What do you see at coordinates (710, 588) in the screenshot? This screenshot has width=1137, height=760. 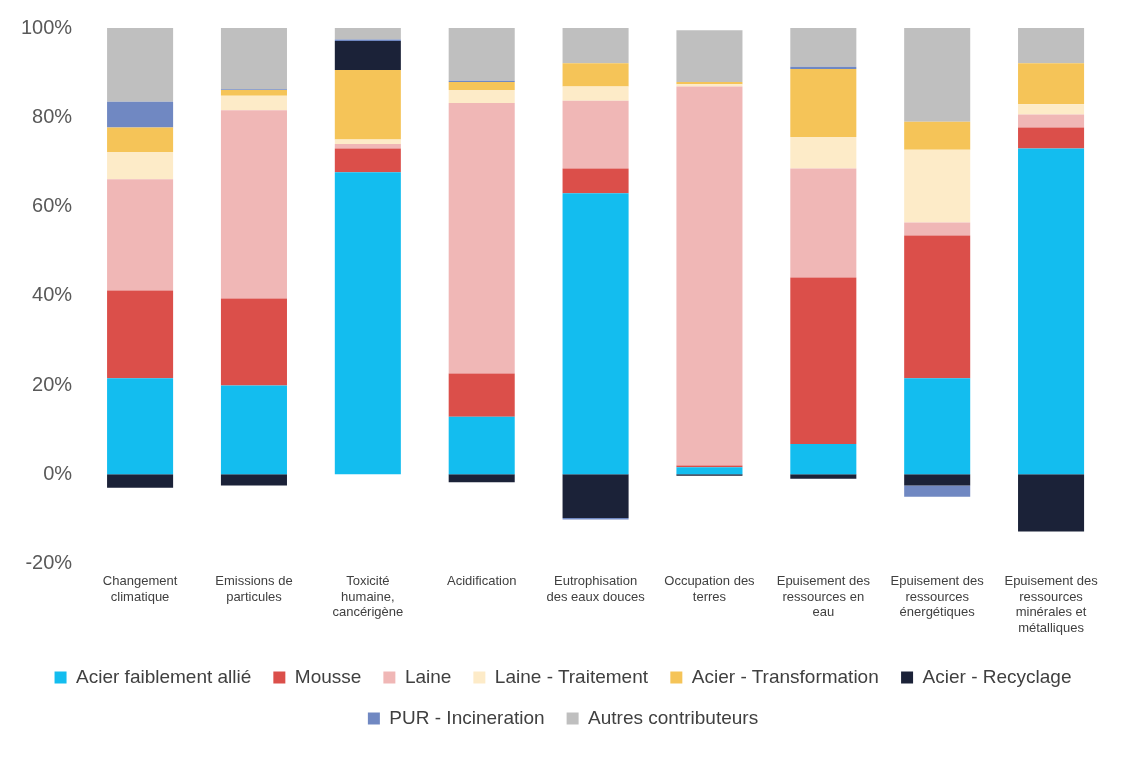 I see `x-tick-label: Occupation des terres` at bounding box center [710, 588].